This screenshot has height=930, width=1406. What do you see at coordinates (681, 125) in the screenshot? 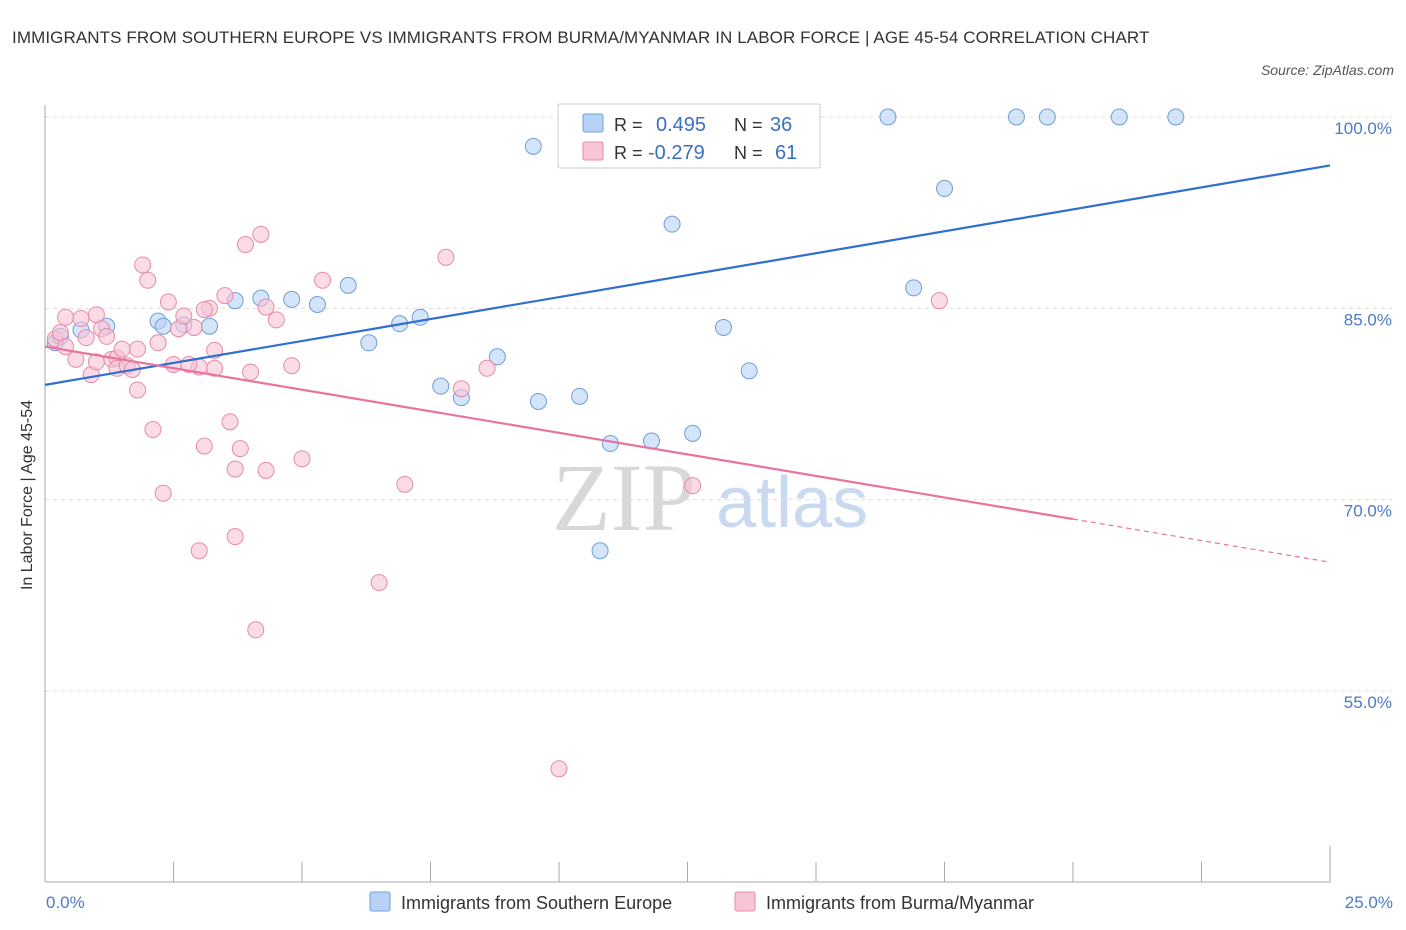
I see `stats-r-value-blue: 0.495` at bounding box center [681, 125].